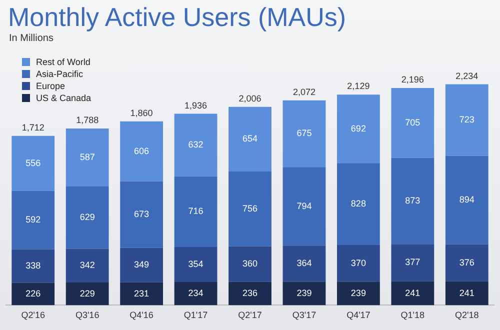 This screenshot has height=330, width=500. I want to click on x-tick-label: Q2'16, so click(33, 315).